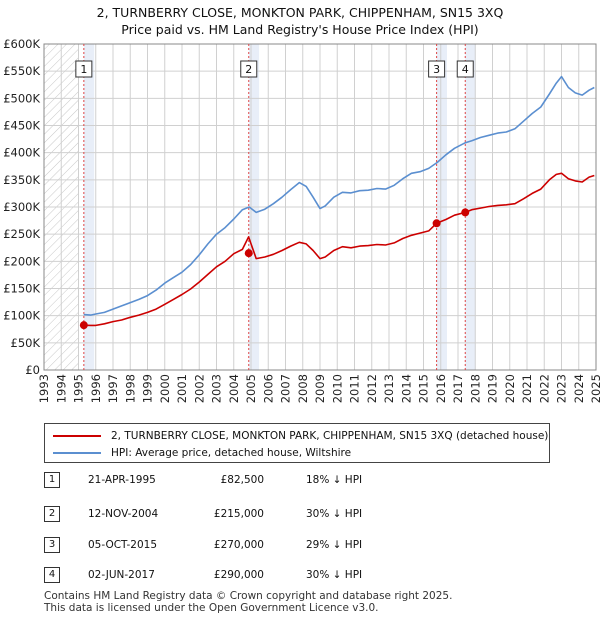 This screenshot has height=620, width=600. What do you see at coordinates (21, 261) in the screenshot?
I see `y-tick-label: £200K` at bounding box center [21, 261].